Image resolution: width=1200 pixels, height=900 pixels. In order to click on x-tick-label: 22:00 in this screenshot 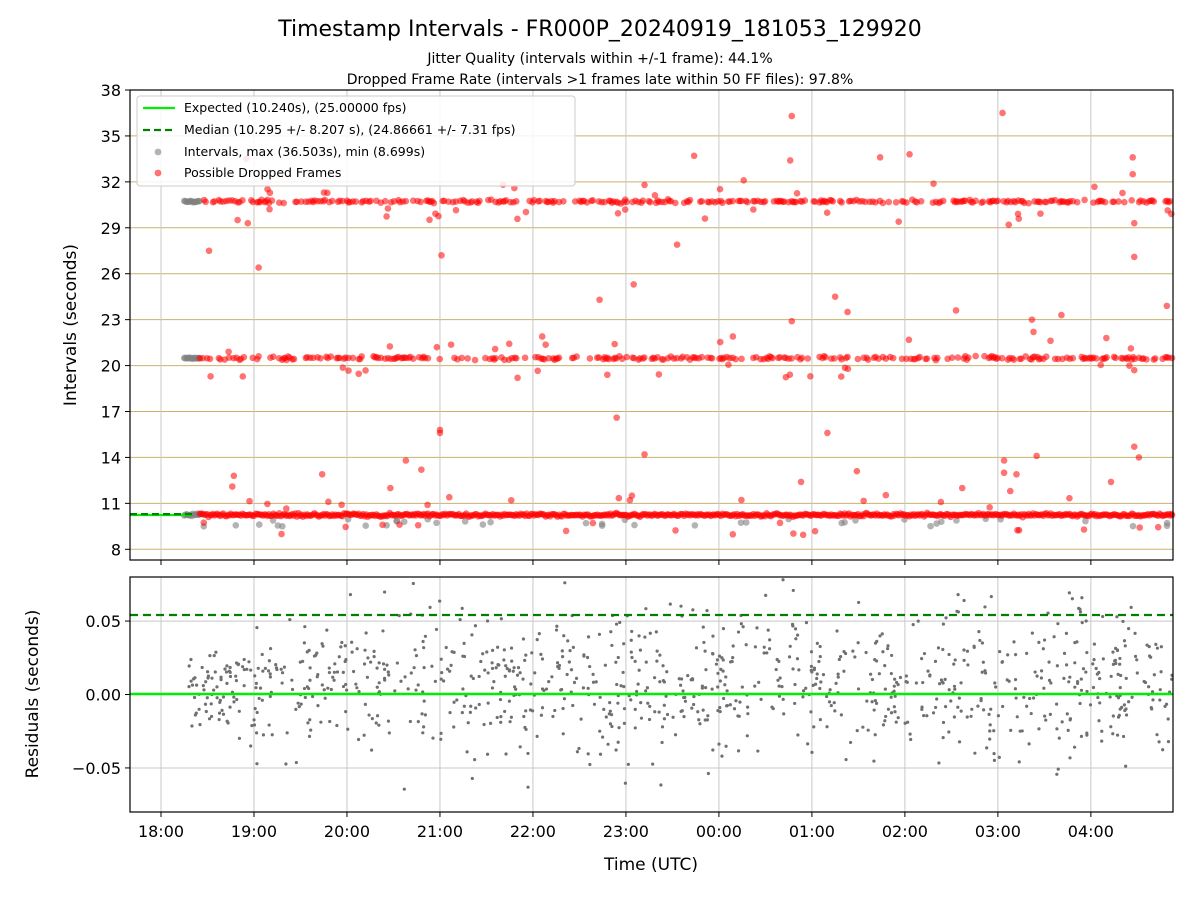, I will do `click(533, 831)`.